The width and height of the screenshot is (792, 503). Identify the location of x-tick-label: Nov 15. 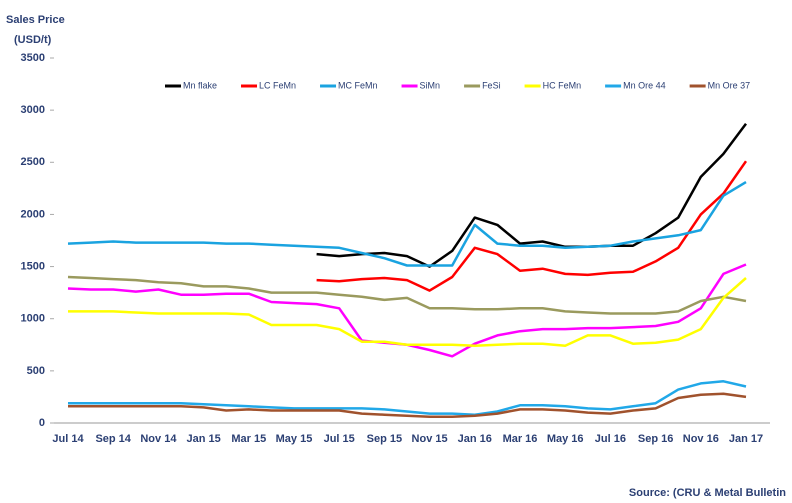
(430, 439).